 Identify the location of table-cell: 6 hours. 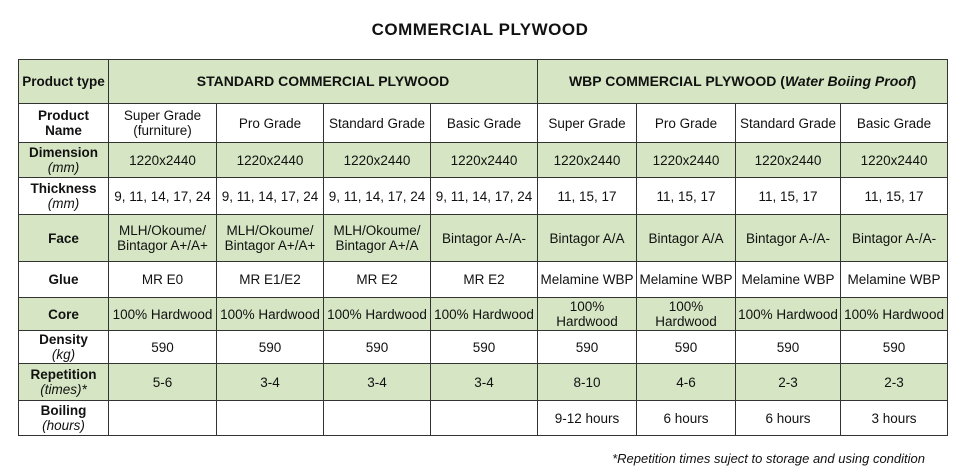
(686, 418).